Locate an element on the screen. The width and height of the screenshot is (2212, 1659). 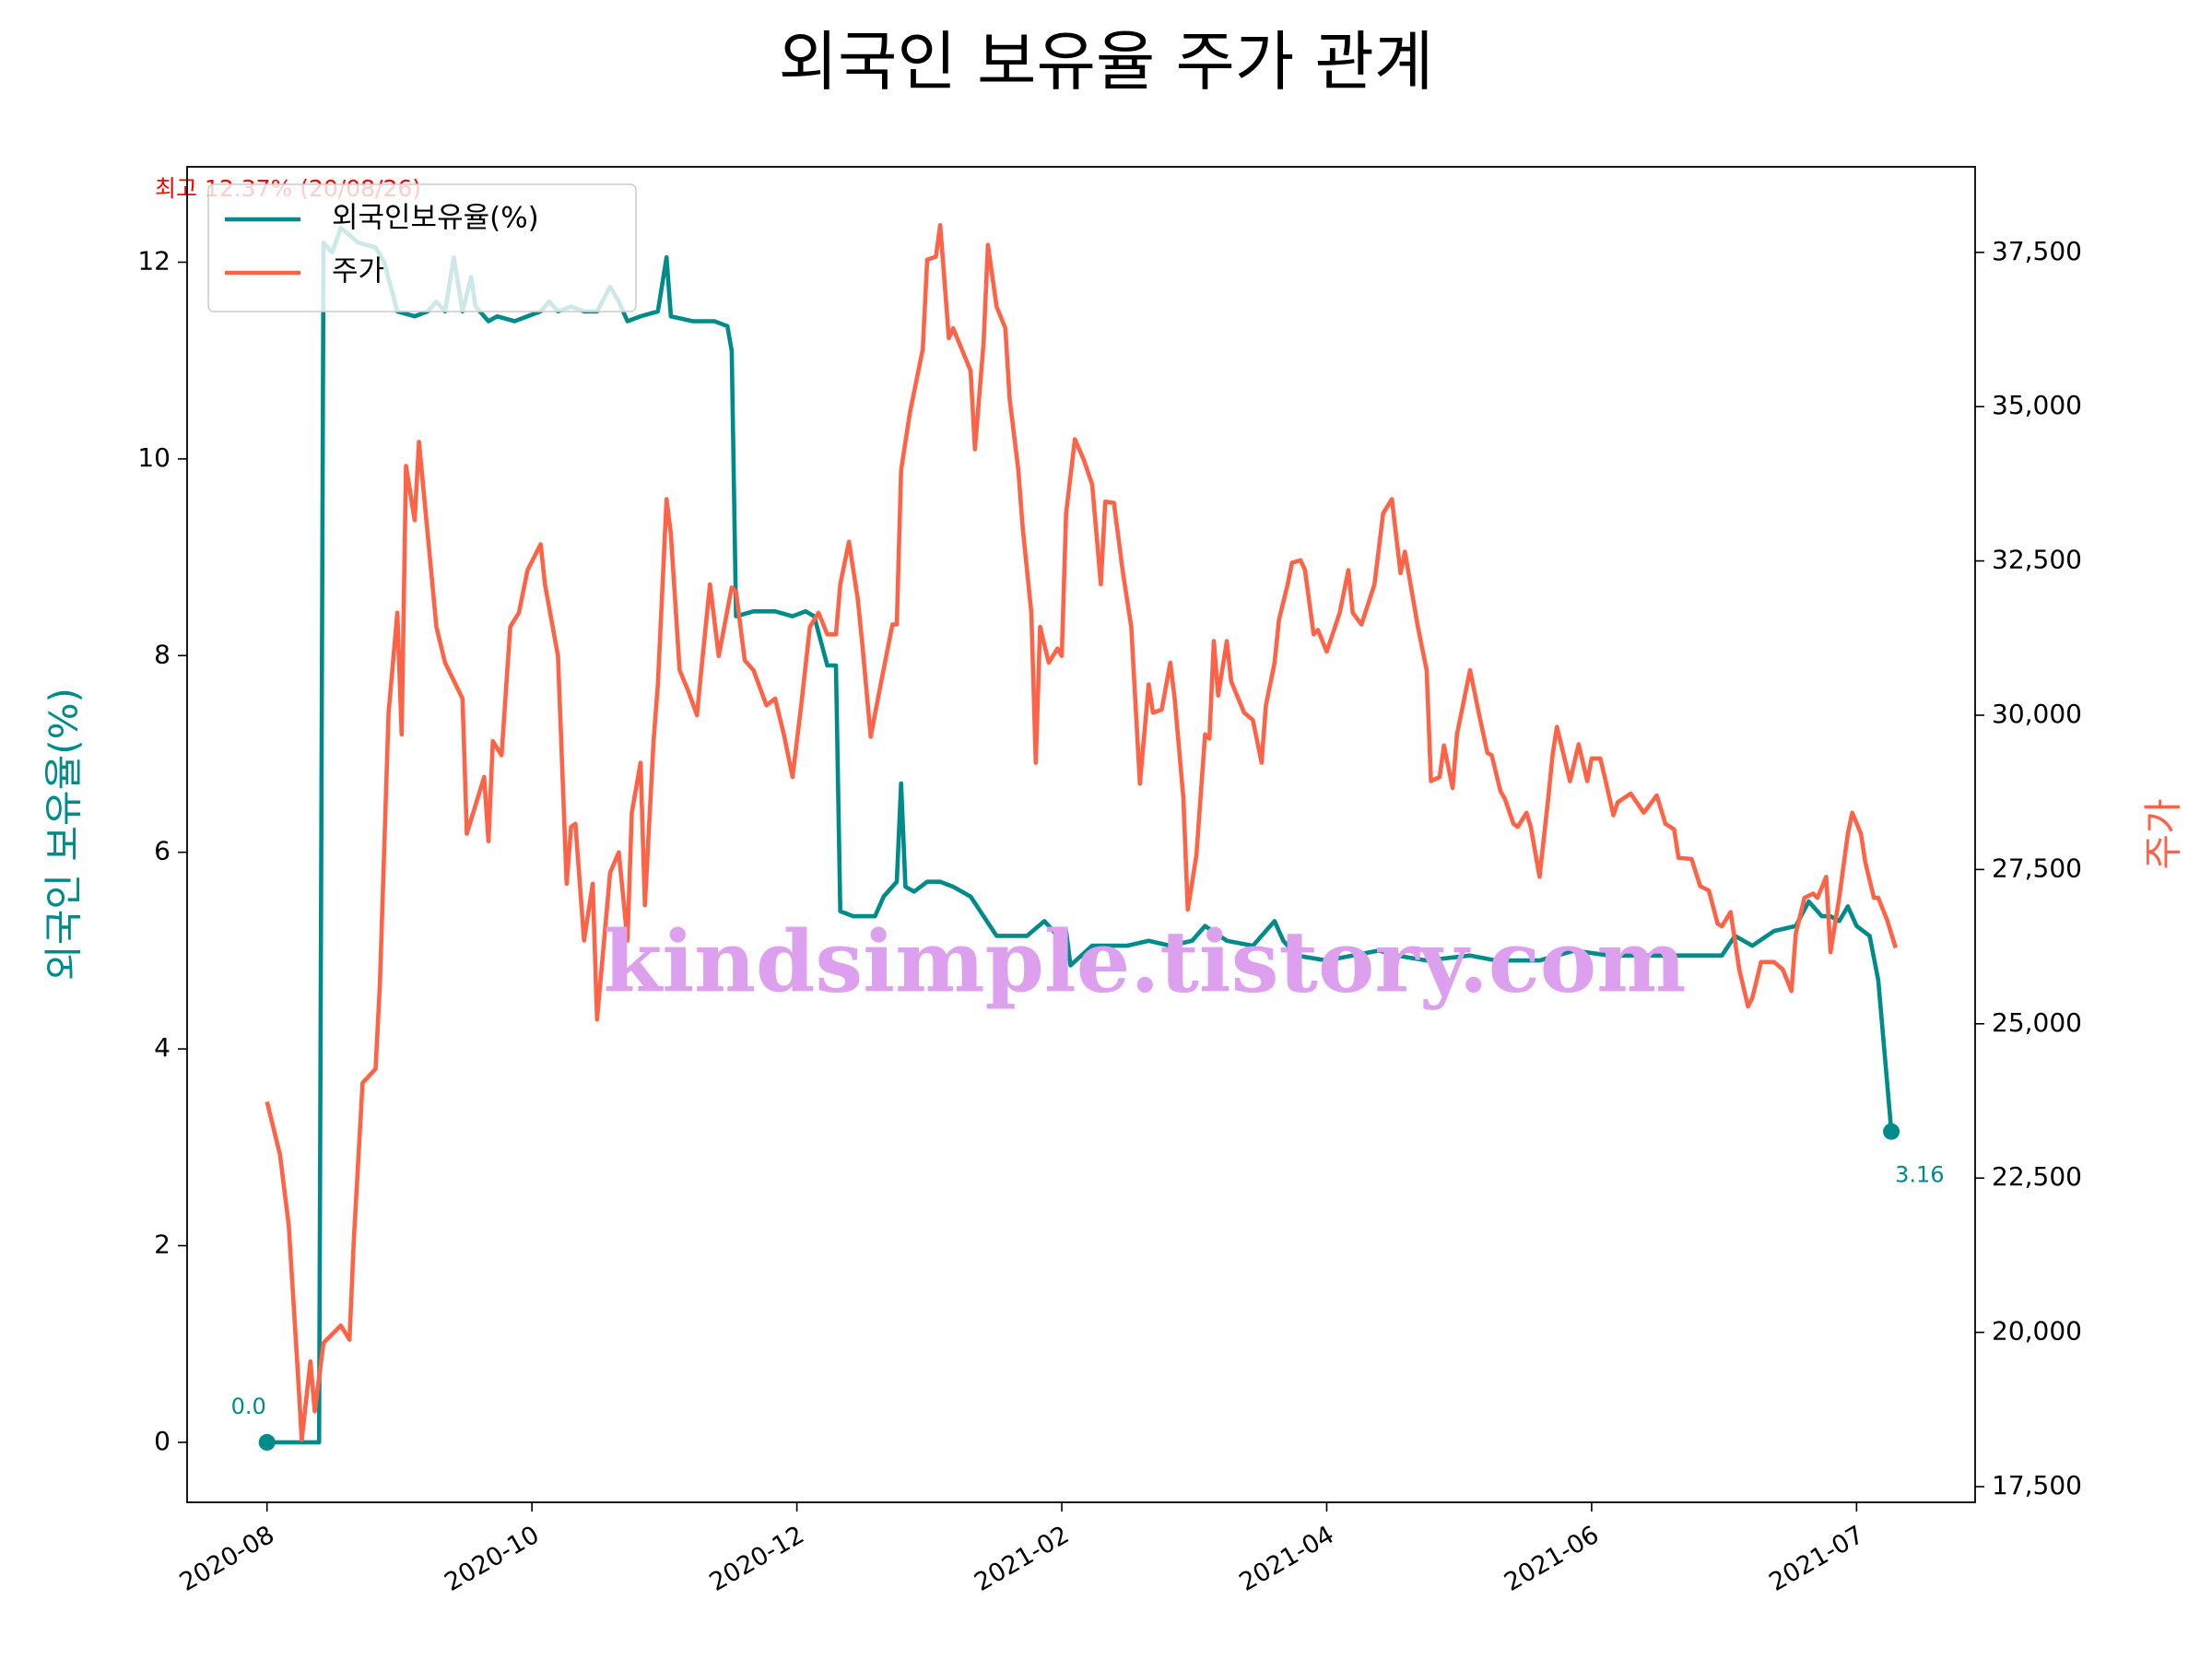
y2-tick-label: 30,000 is located at coordinates (2037, 714).